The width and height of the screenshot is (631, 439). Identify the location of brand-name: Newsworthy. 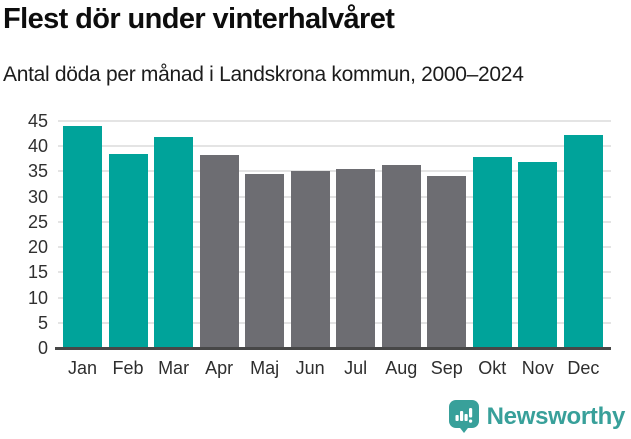
(556, 416).